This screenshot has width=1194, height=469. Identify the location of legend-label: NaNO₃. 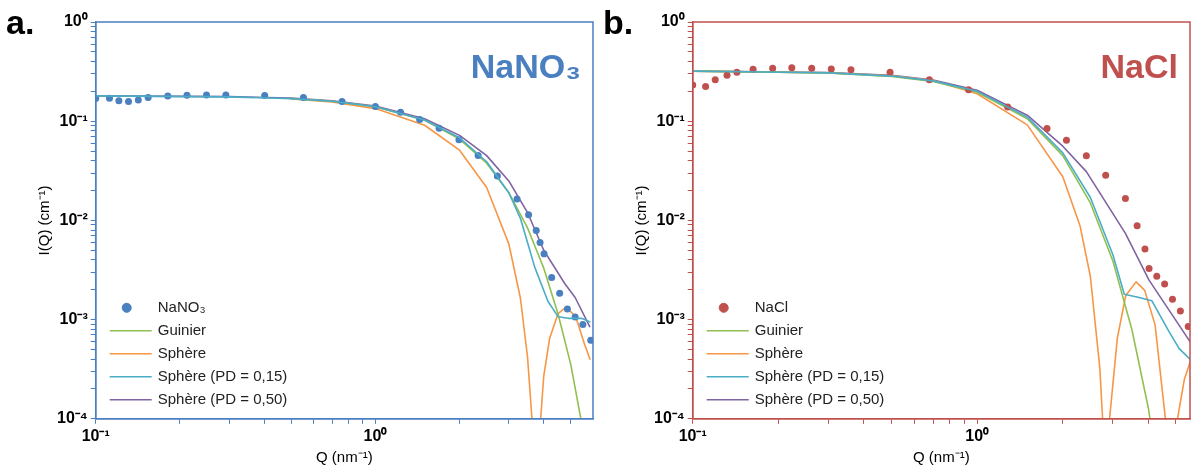
(181, 306).